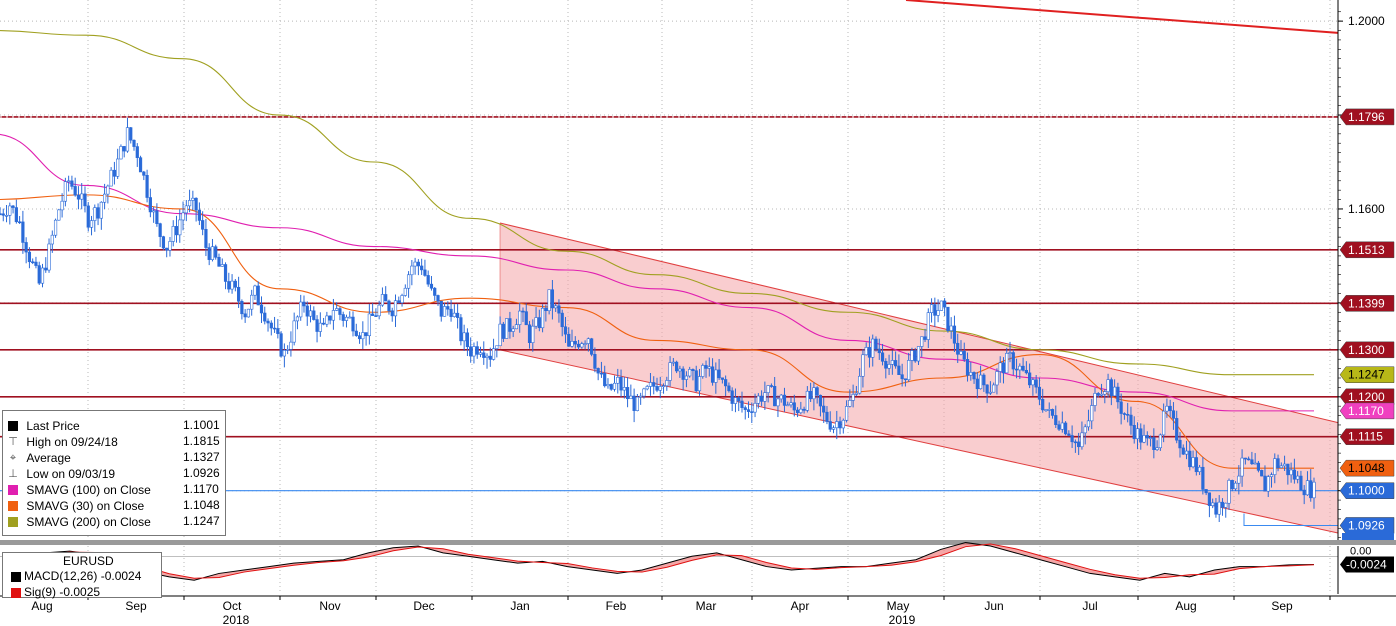  I want to click on x-tick-label: Aug, so click(41, 606).